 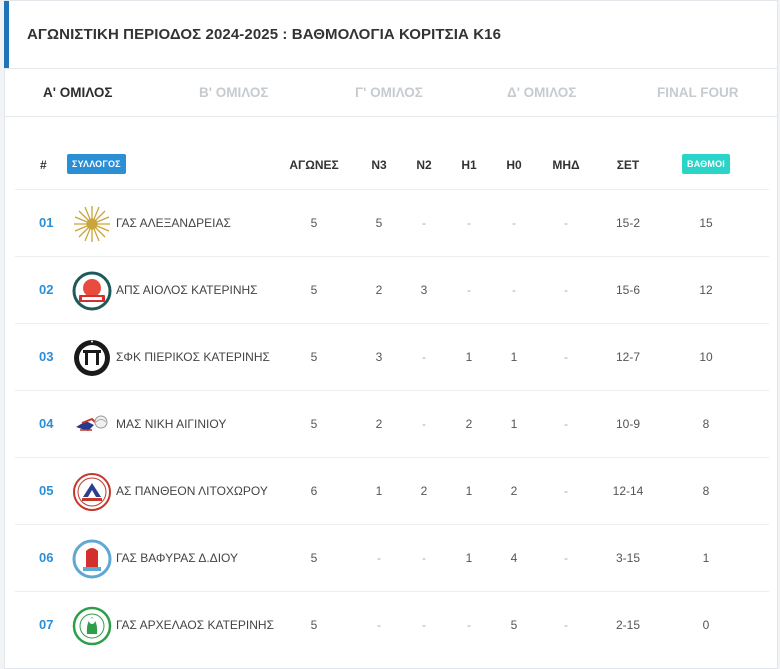 What do you see at coordinates (43, 165) in the screenshot?
I see `header-rank: #` at bounding box center [43, 165].